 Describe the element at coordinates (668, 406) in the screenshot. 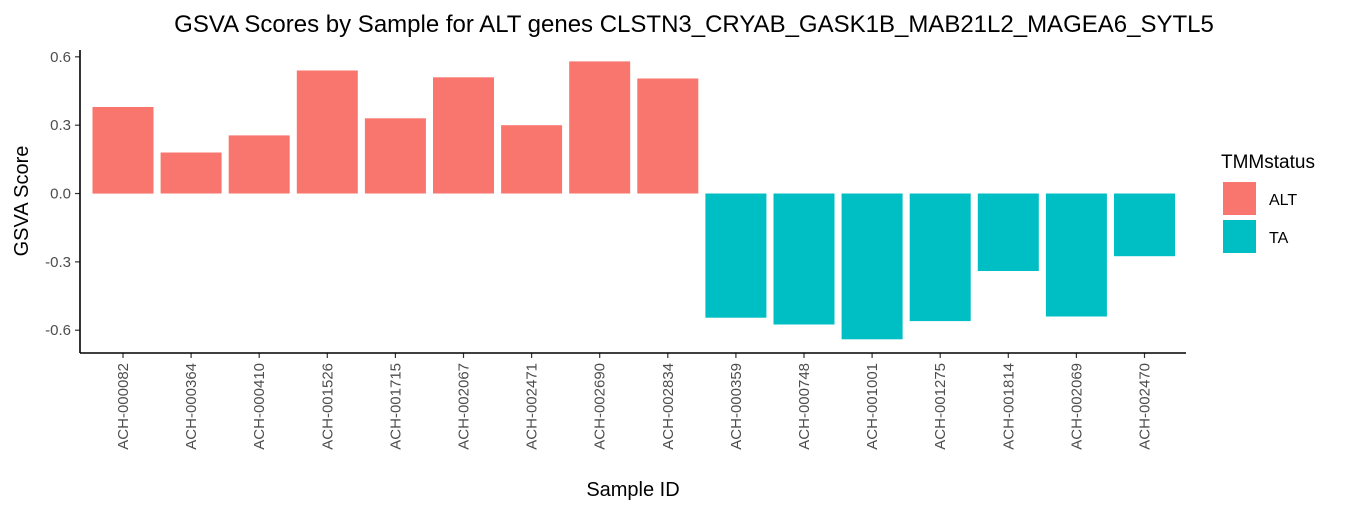

I see `x-tick-label: ACH-002834` at that location.